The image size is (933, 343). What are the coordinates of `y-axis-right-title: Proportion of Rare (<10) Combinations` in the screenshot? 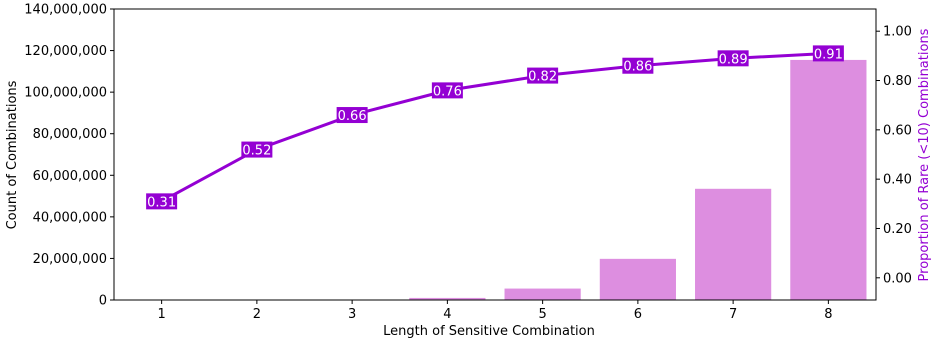 It's located at (924, 154).